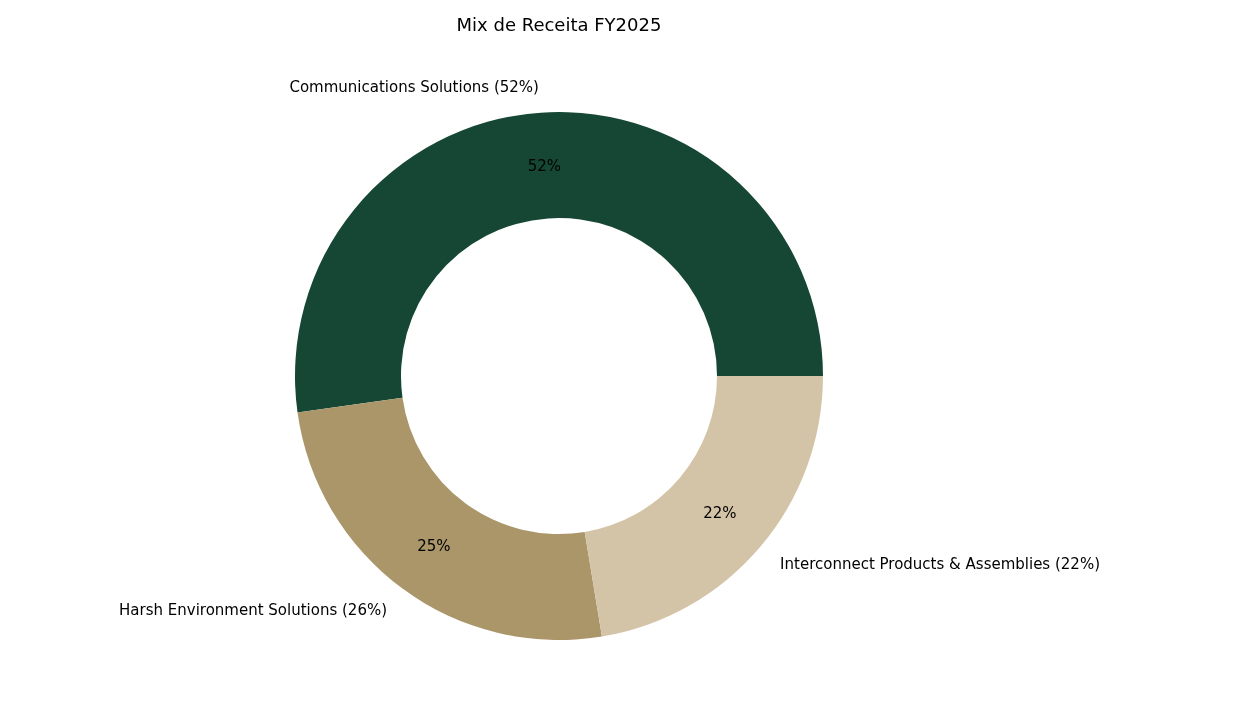  What do you see at coordinates (720, 512) in the screenshot?
I see `data-label: 22%` at bounding box center [720, 512].